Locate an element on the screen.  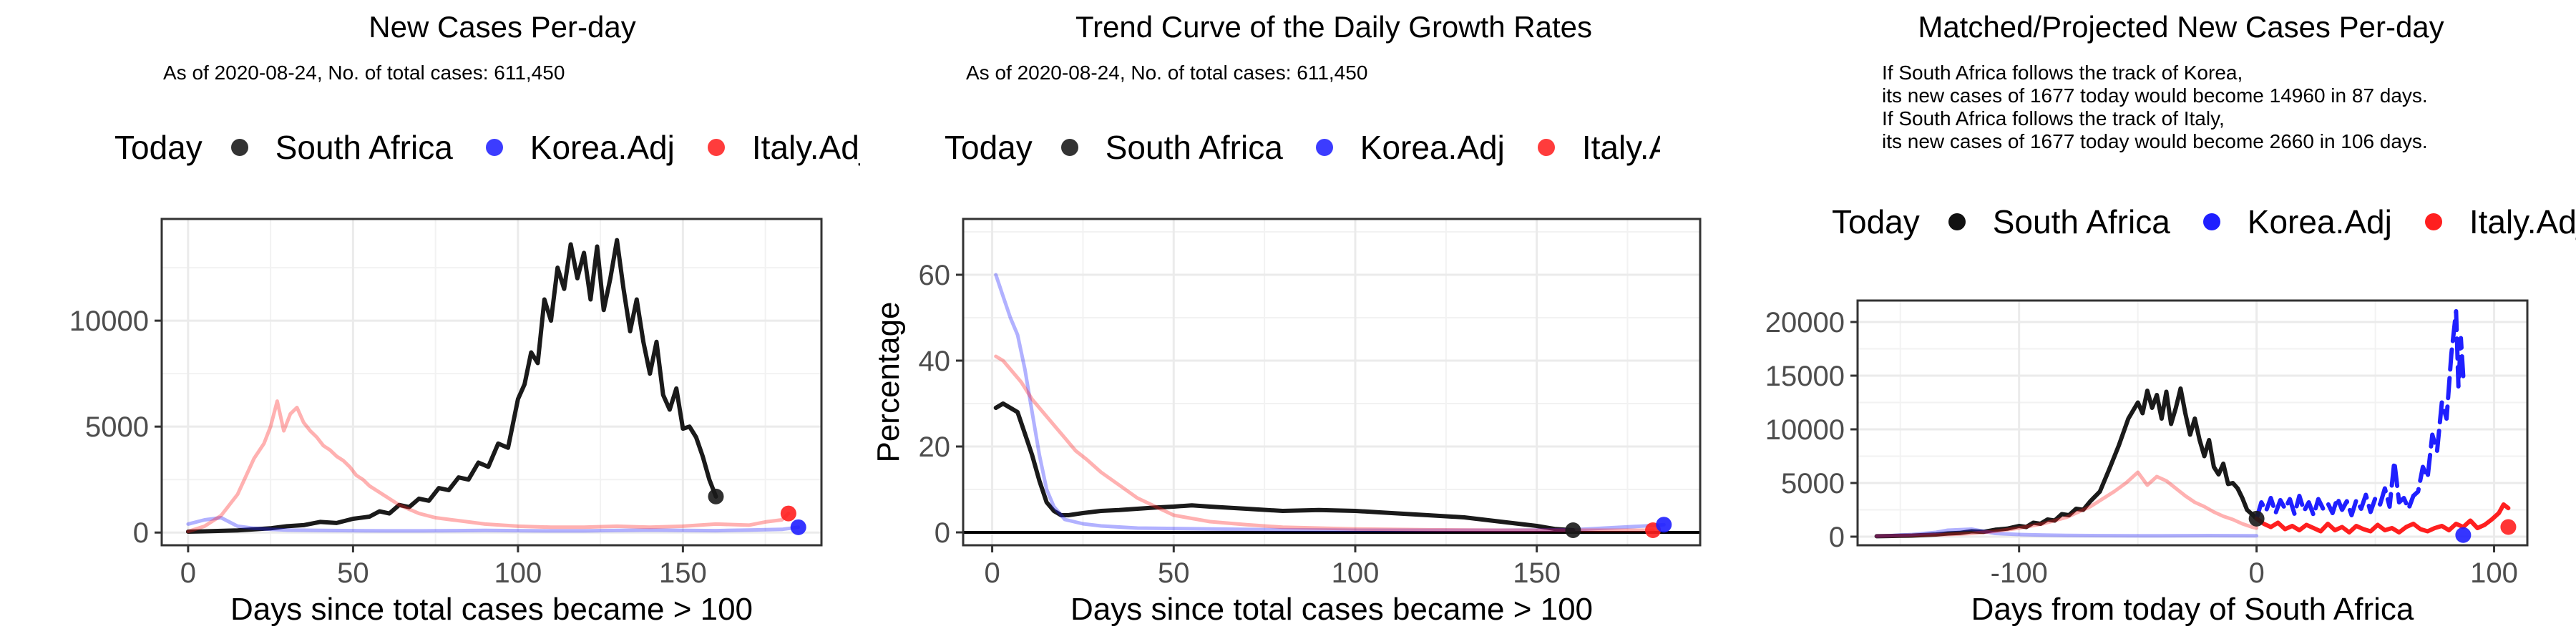
y-tick-label: 40 is located at coordinates (935, 361).